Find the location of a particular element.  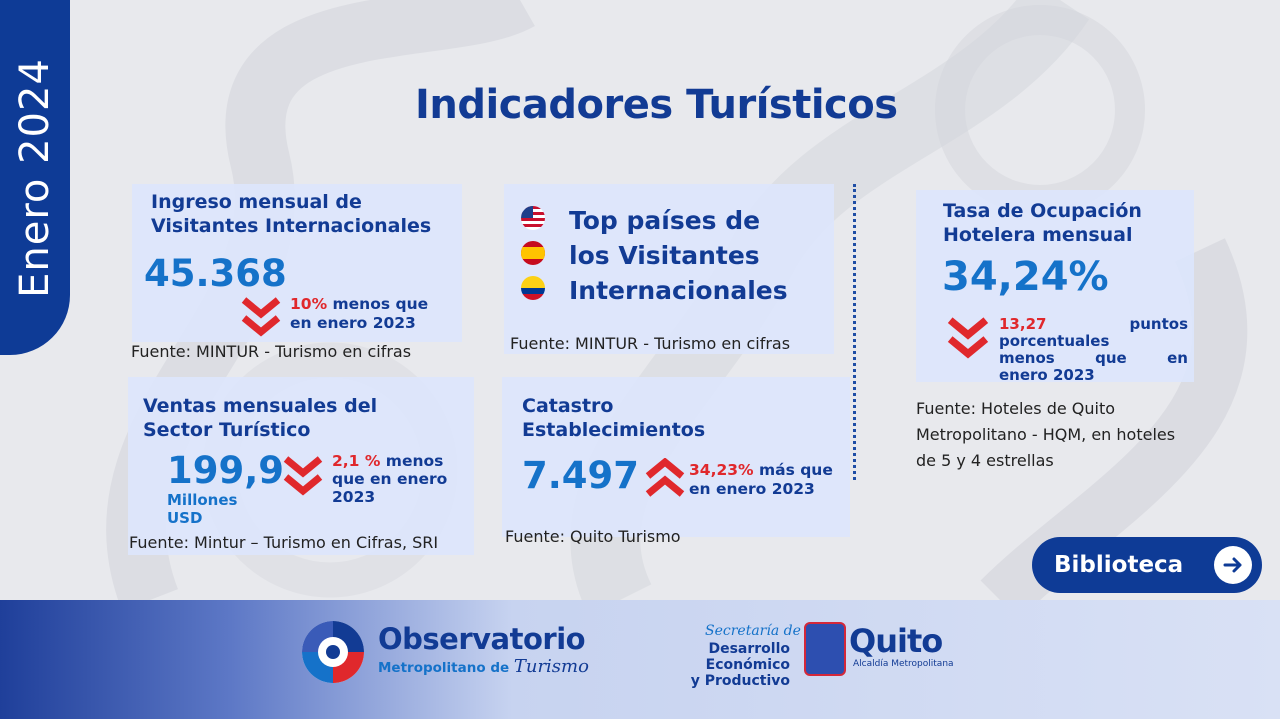

ventas-change-text1: menos is located at coordinates (412, 461).